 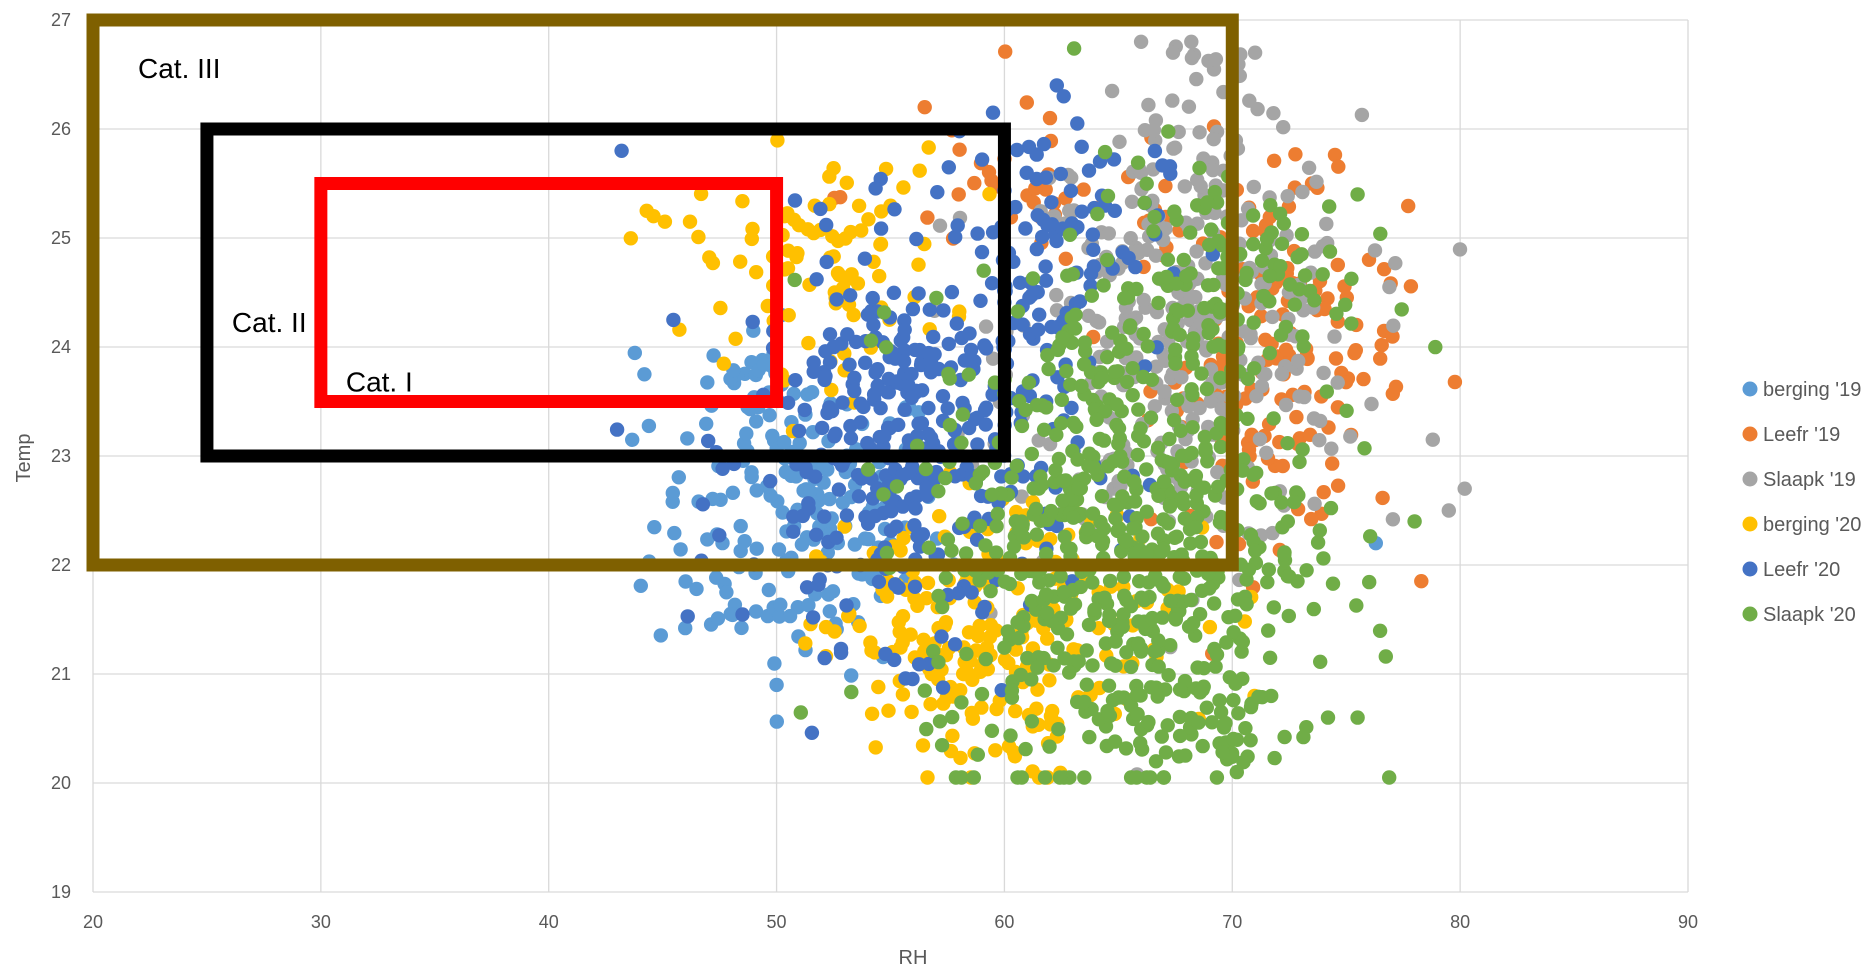 What do you see at coordinates (61, 20) in the screenshot?
I see `y-tick-label: 27` at bounding box center [61, 20].